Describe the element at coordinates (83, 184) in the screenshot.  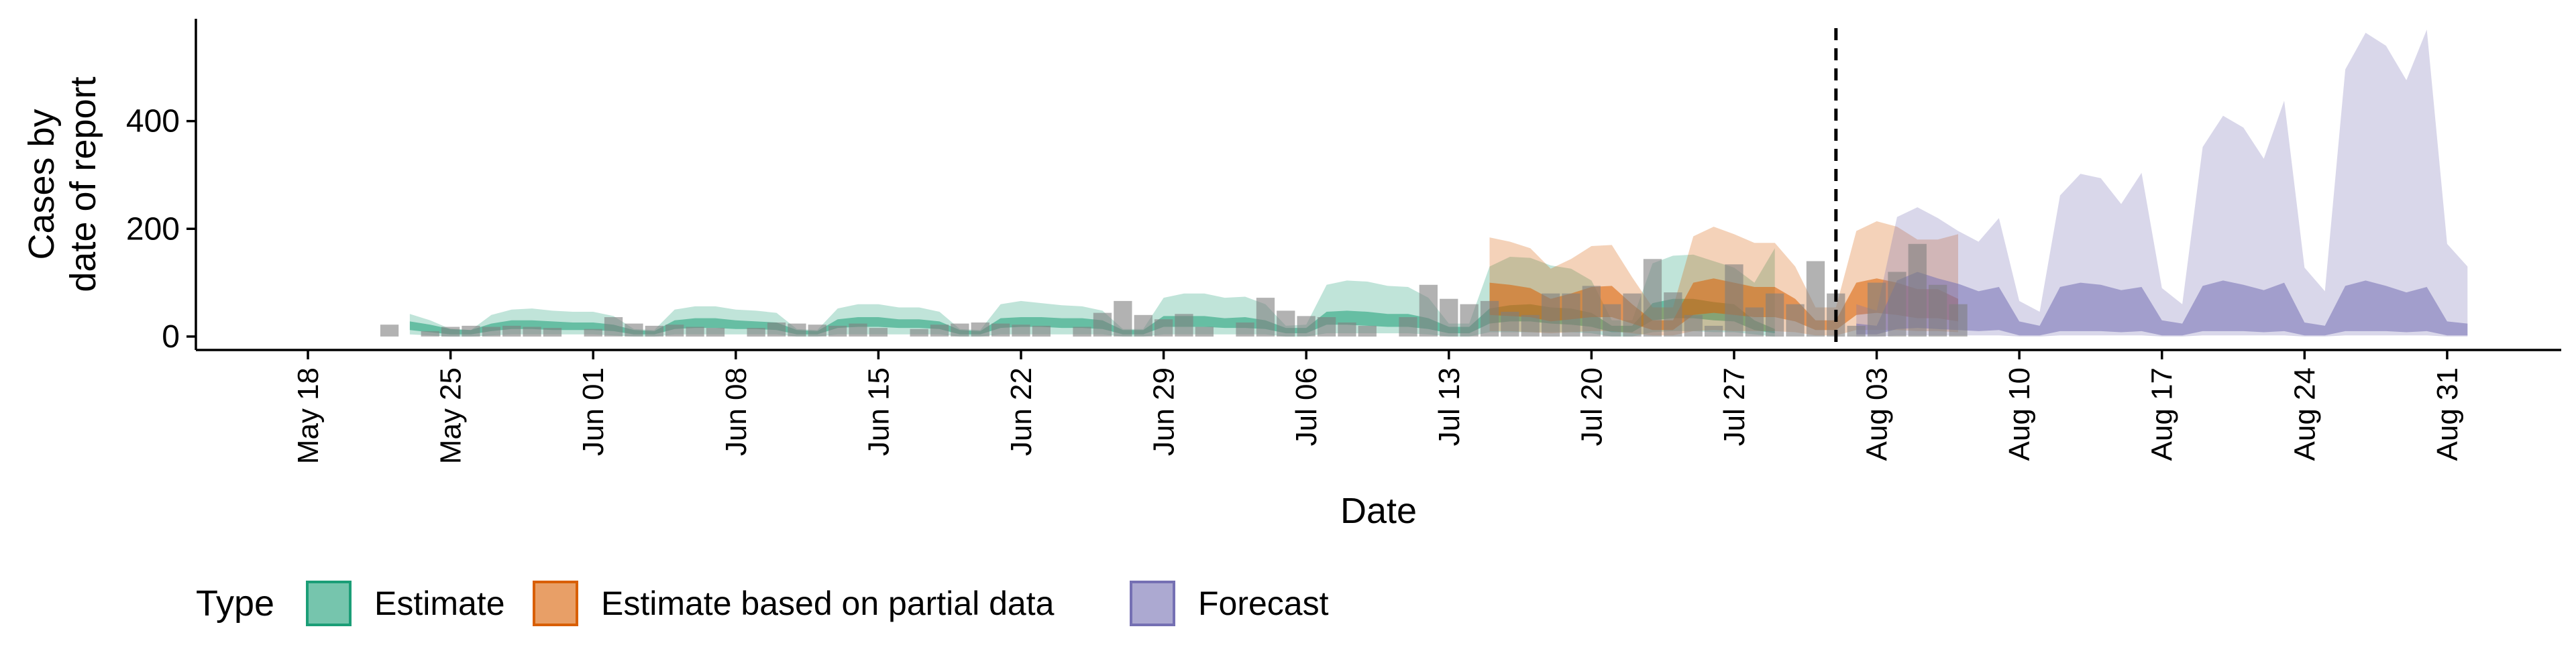
I see `y-axis-title-line: date of report` at that location.